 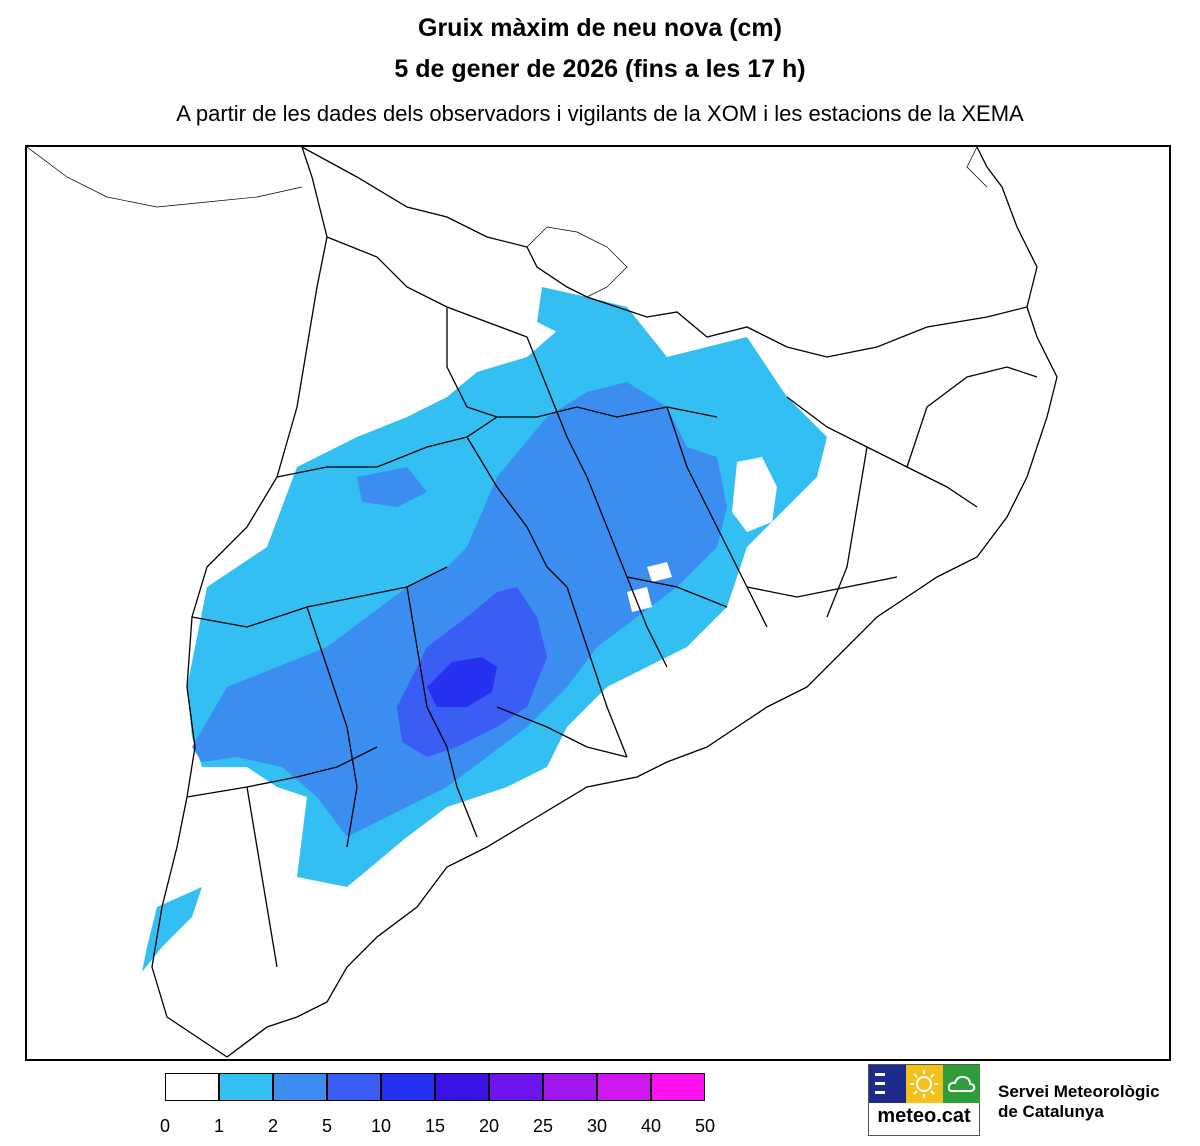 I want to click on waves-icon, so click(x=887, y=1084).